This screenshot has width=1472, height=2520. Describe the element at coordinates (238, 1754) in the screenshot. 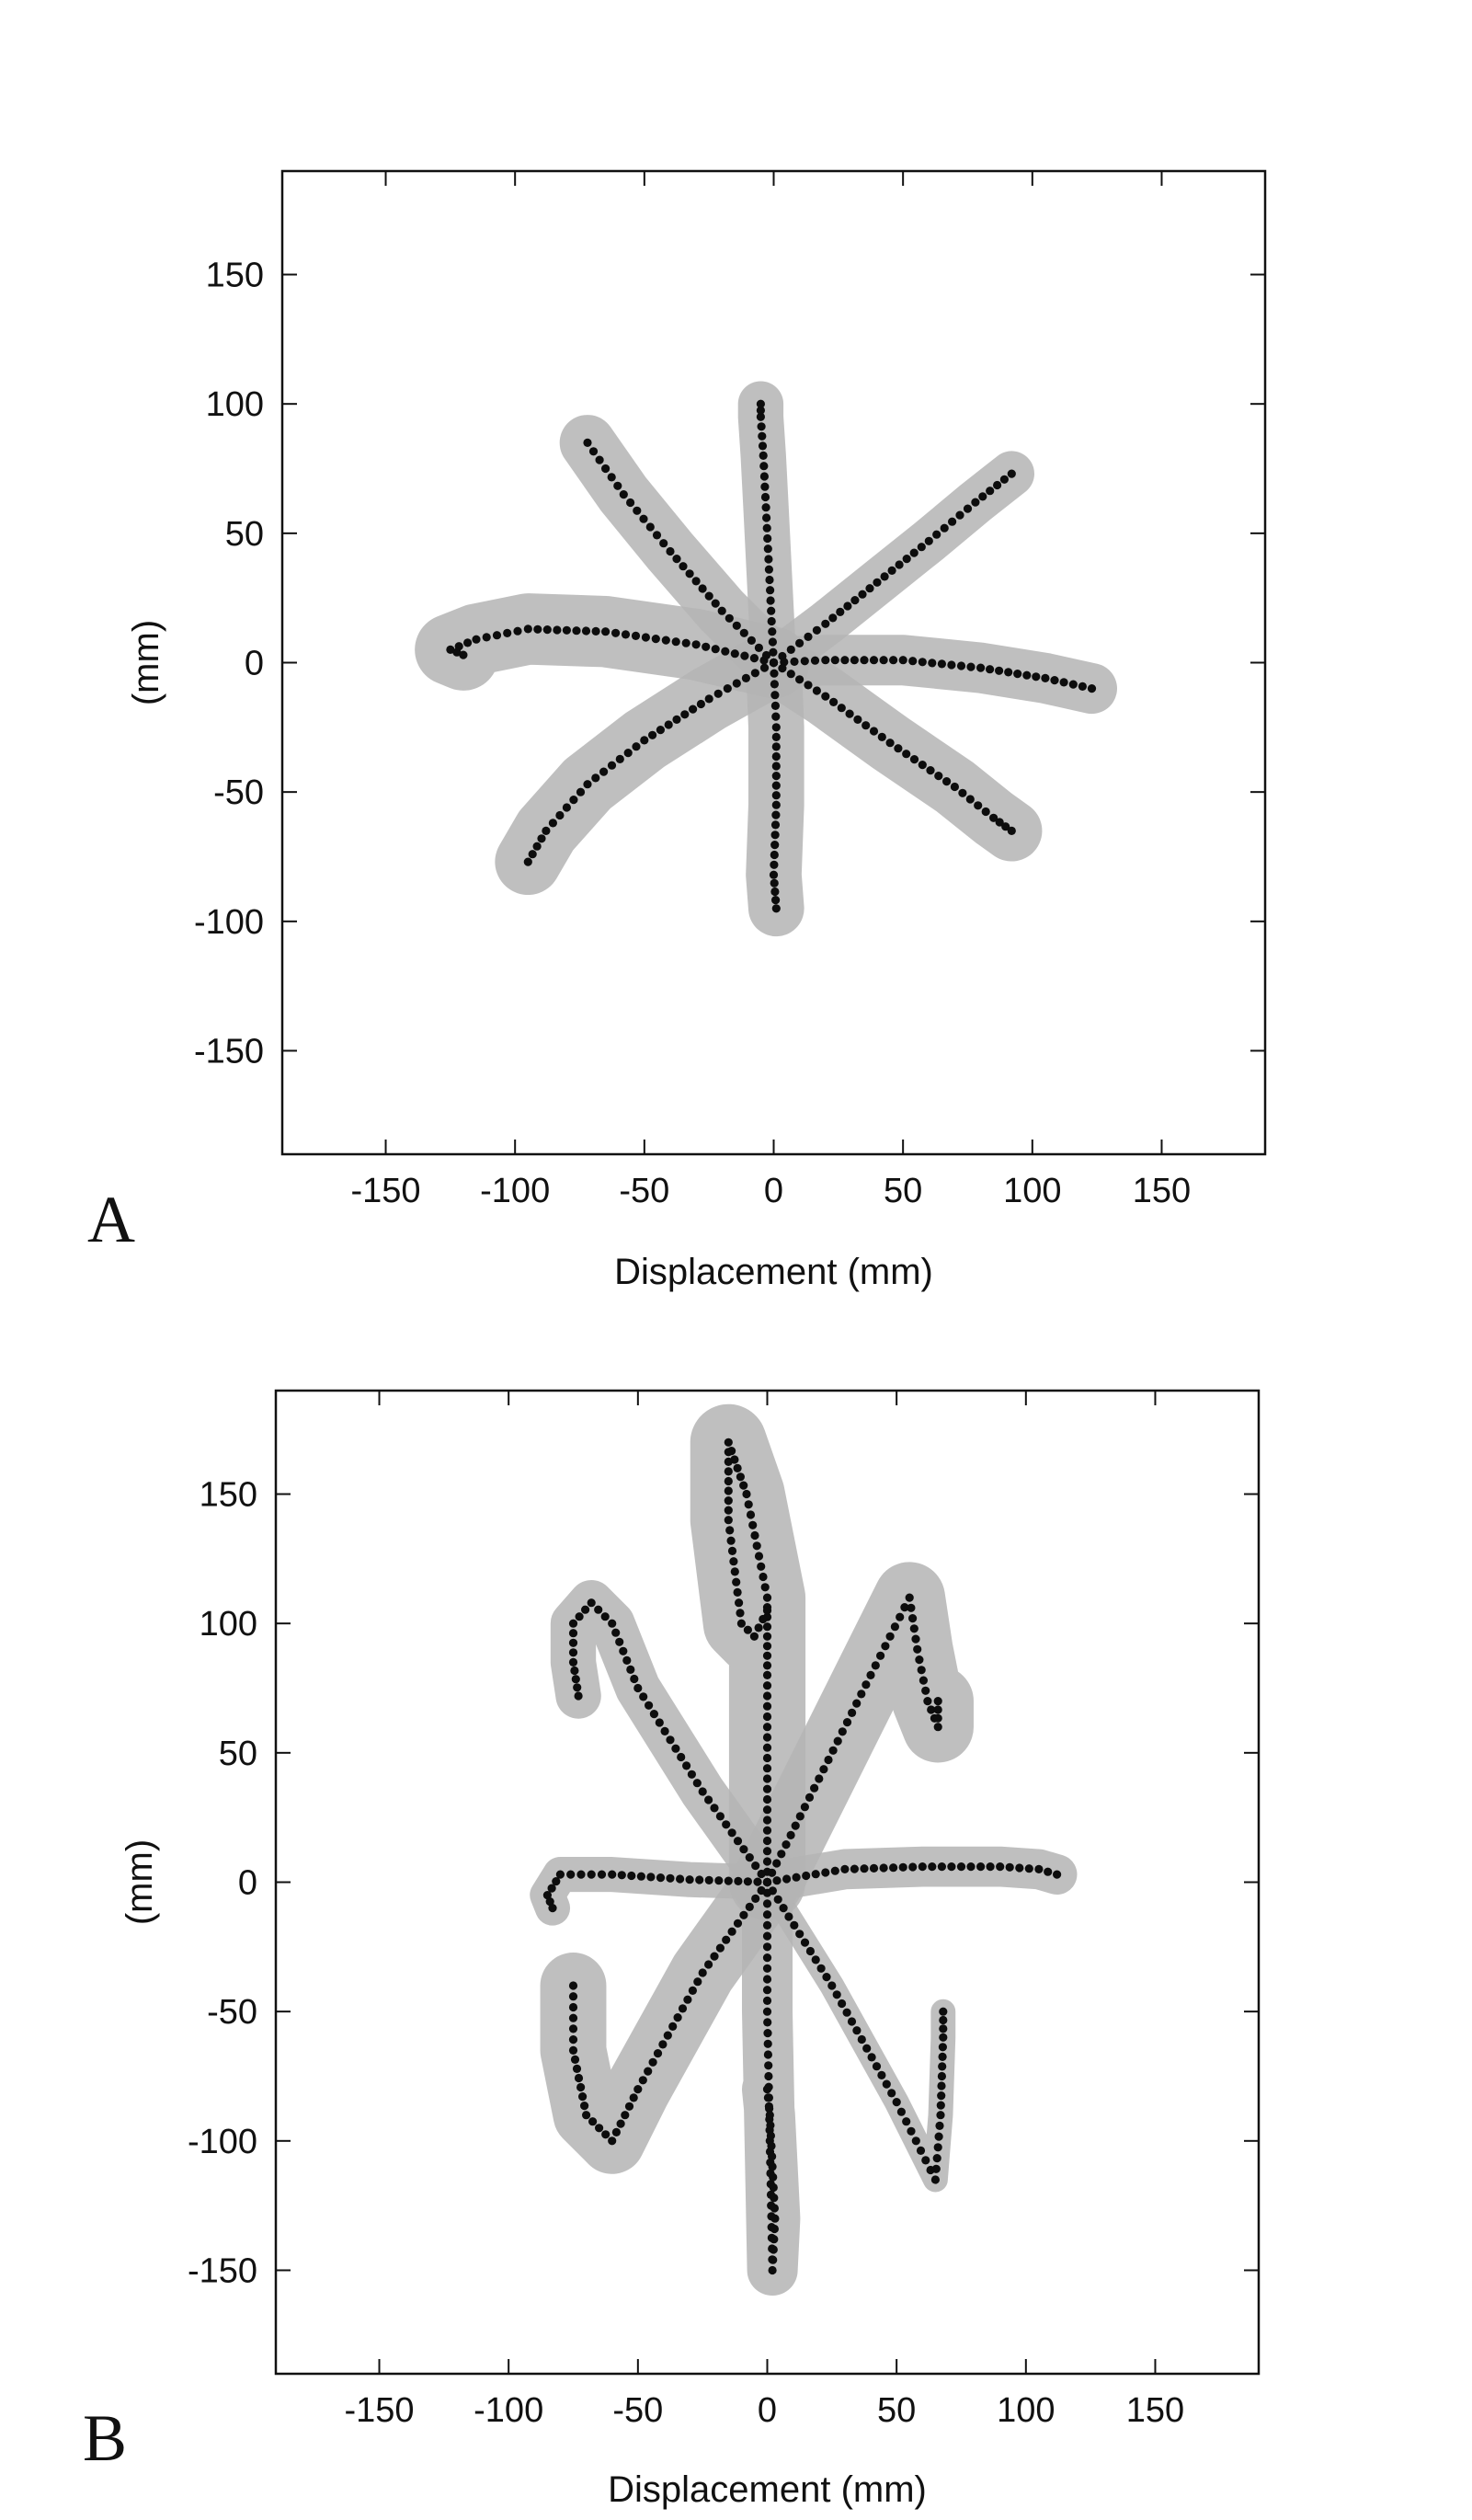

I see `y-tick-label: 50` at that location.